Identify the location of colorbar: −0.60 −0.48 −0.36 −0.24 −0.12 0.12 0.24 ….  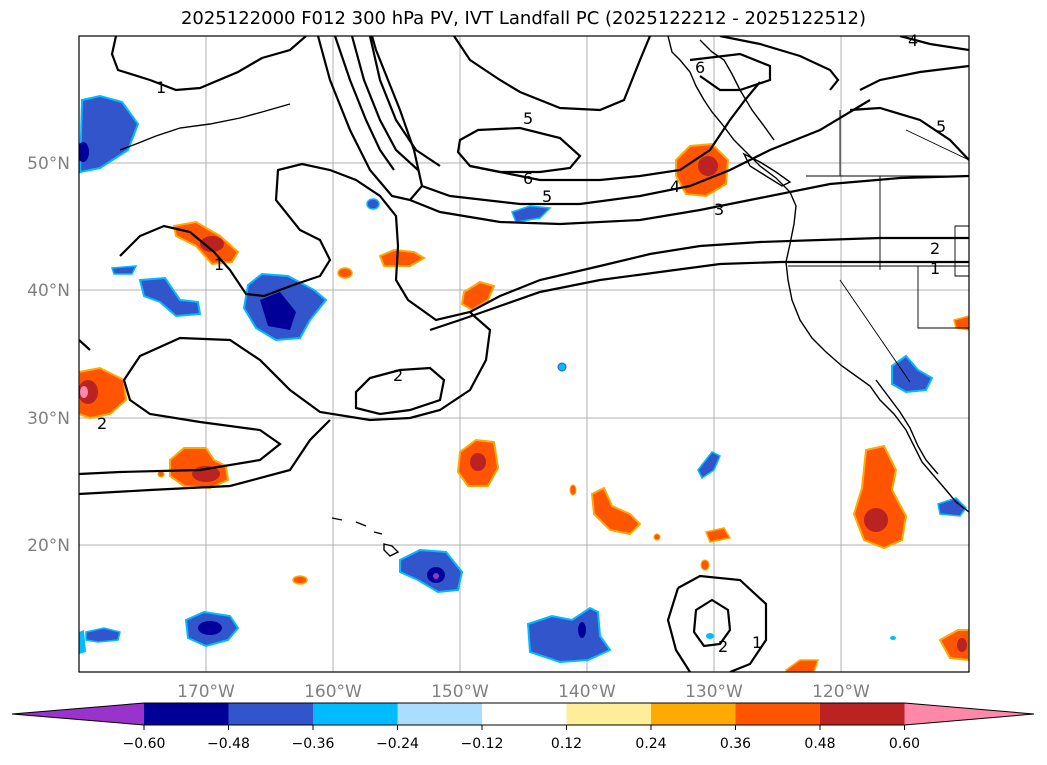
(523, 727).